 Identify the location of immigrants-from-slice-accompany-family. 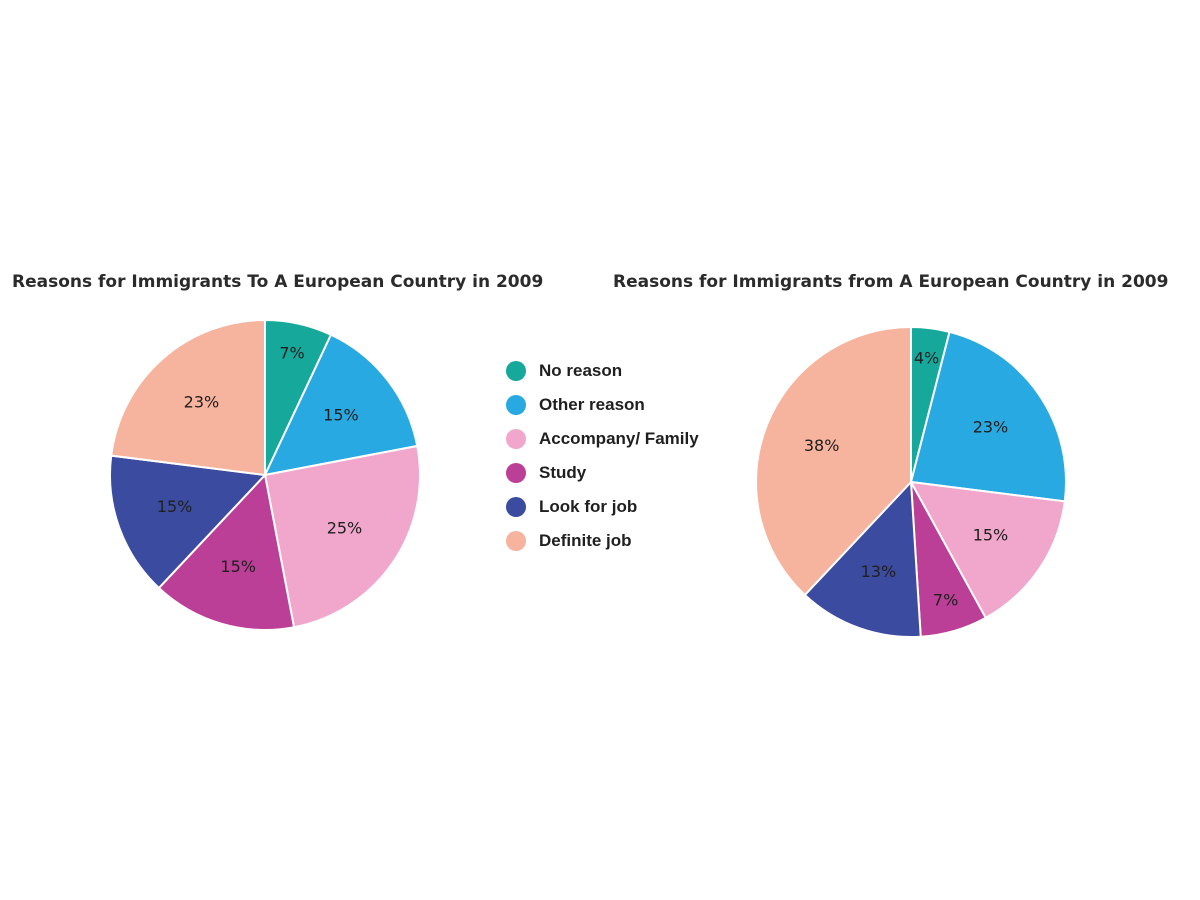
(987, 550).